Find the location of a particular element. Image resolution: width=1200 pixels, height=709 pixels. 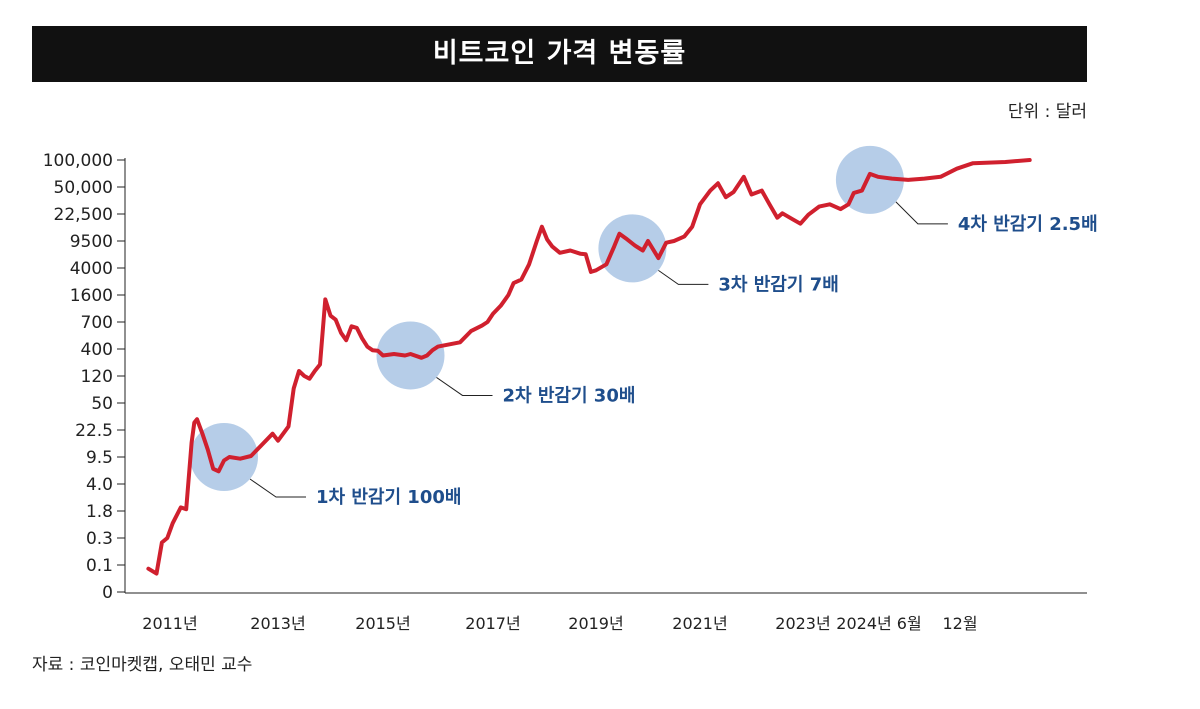

y-tick-label: 0.3 is located at coordinates (99, 539).